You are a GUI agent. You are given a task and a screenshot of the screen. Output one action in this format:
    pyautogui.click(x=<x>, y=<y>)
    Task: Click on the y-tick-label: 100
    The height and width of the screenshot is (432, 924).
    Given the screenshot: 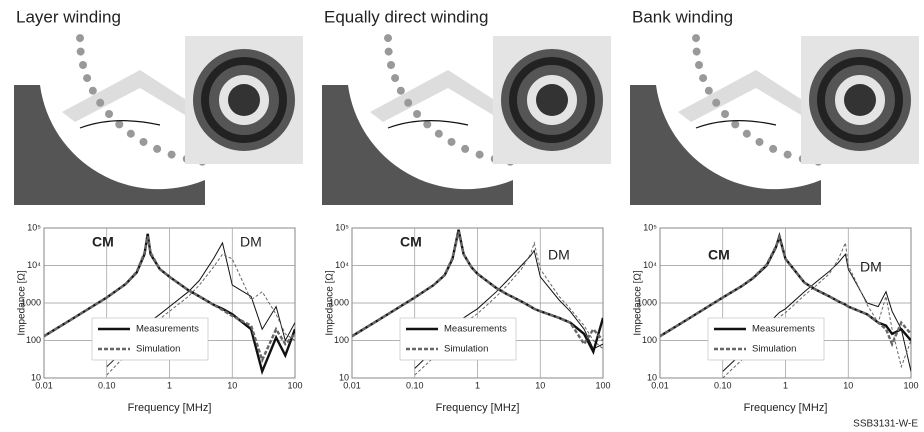 What is the action you would take?
    pyautogui.click(x=341, y=340)
    